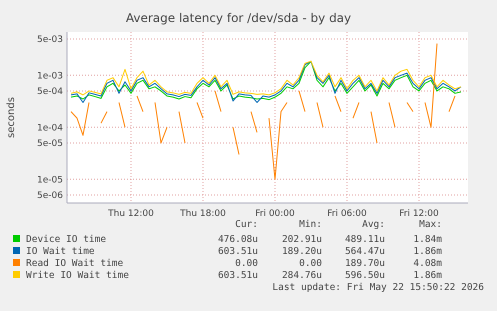 This screenshot has width=497, height=311. Describe the element at coordinates (202, 214) in the screenshot. I see `x-tick-label: Thu 18:00` at that location.